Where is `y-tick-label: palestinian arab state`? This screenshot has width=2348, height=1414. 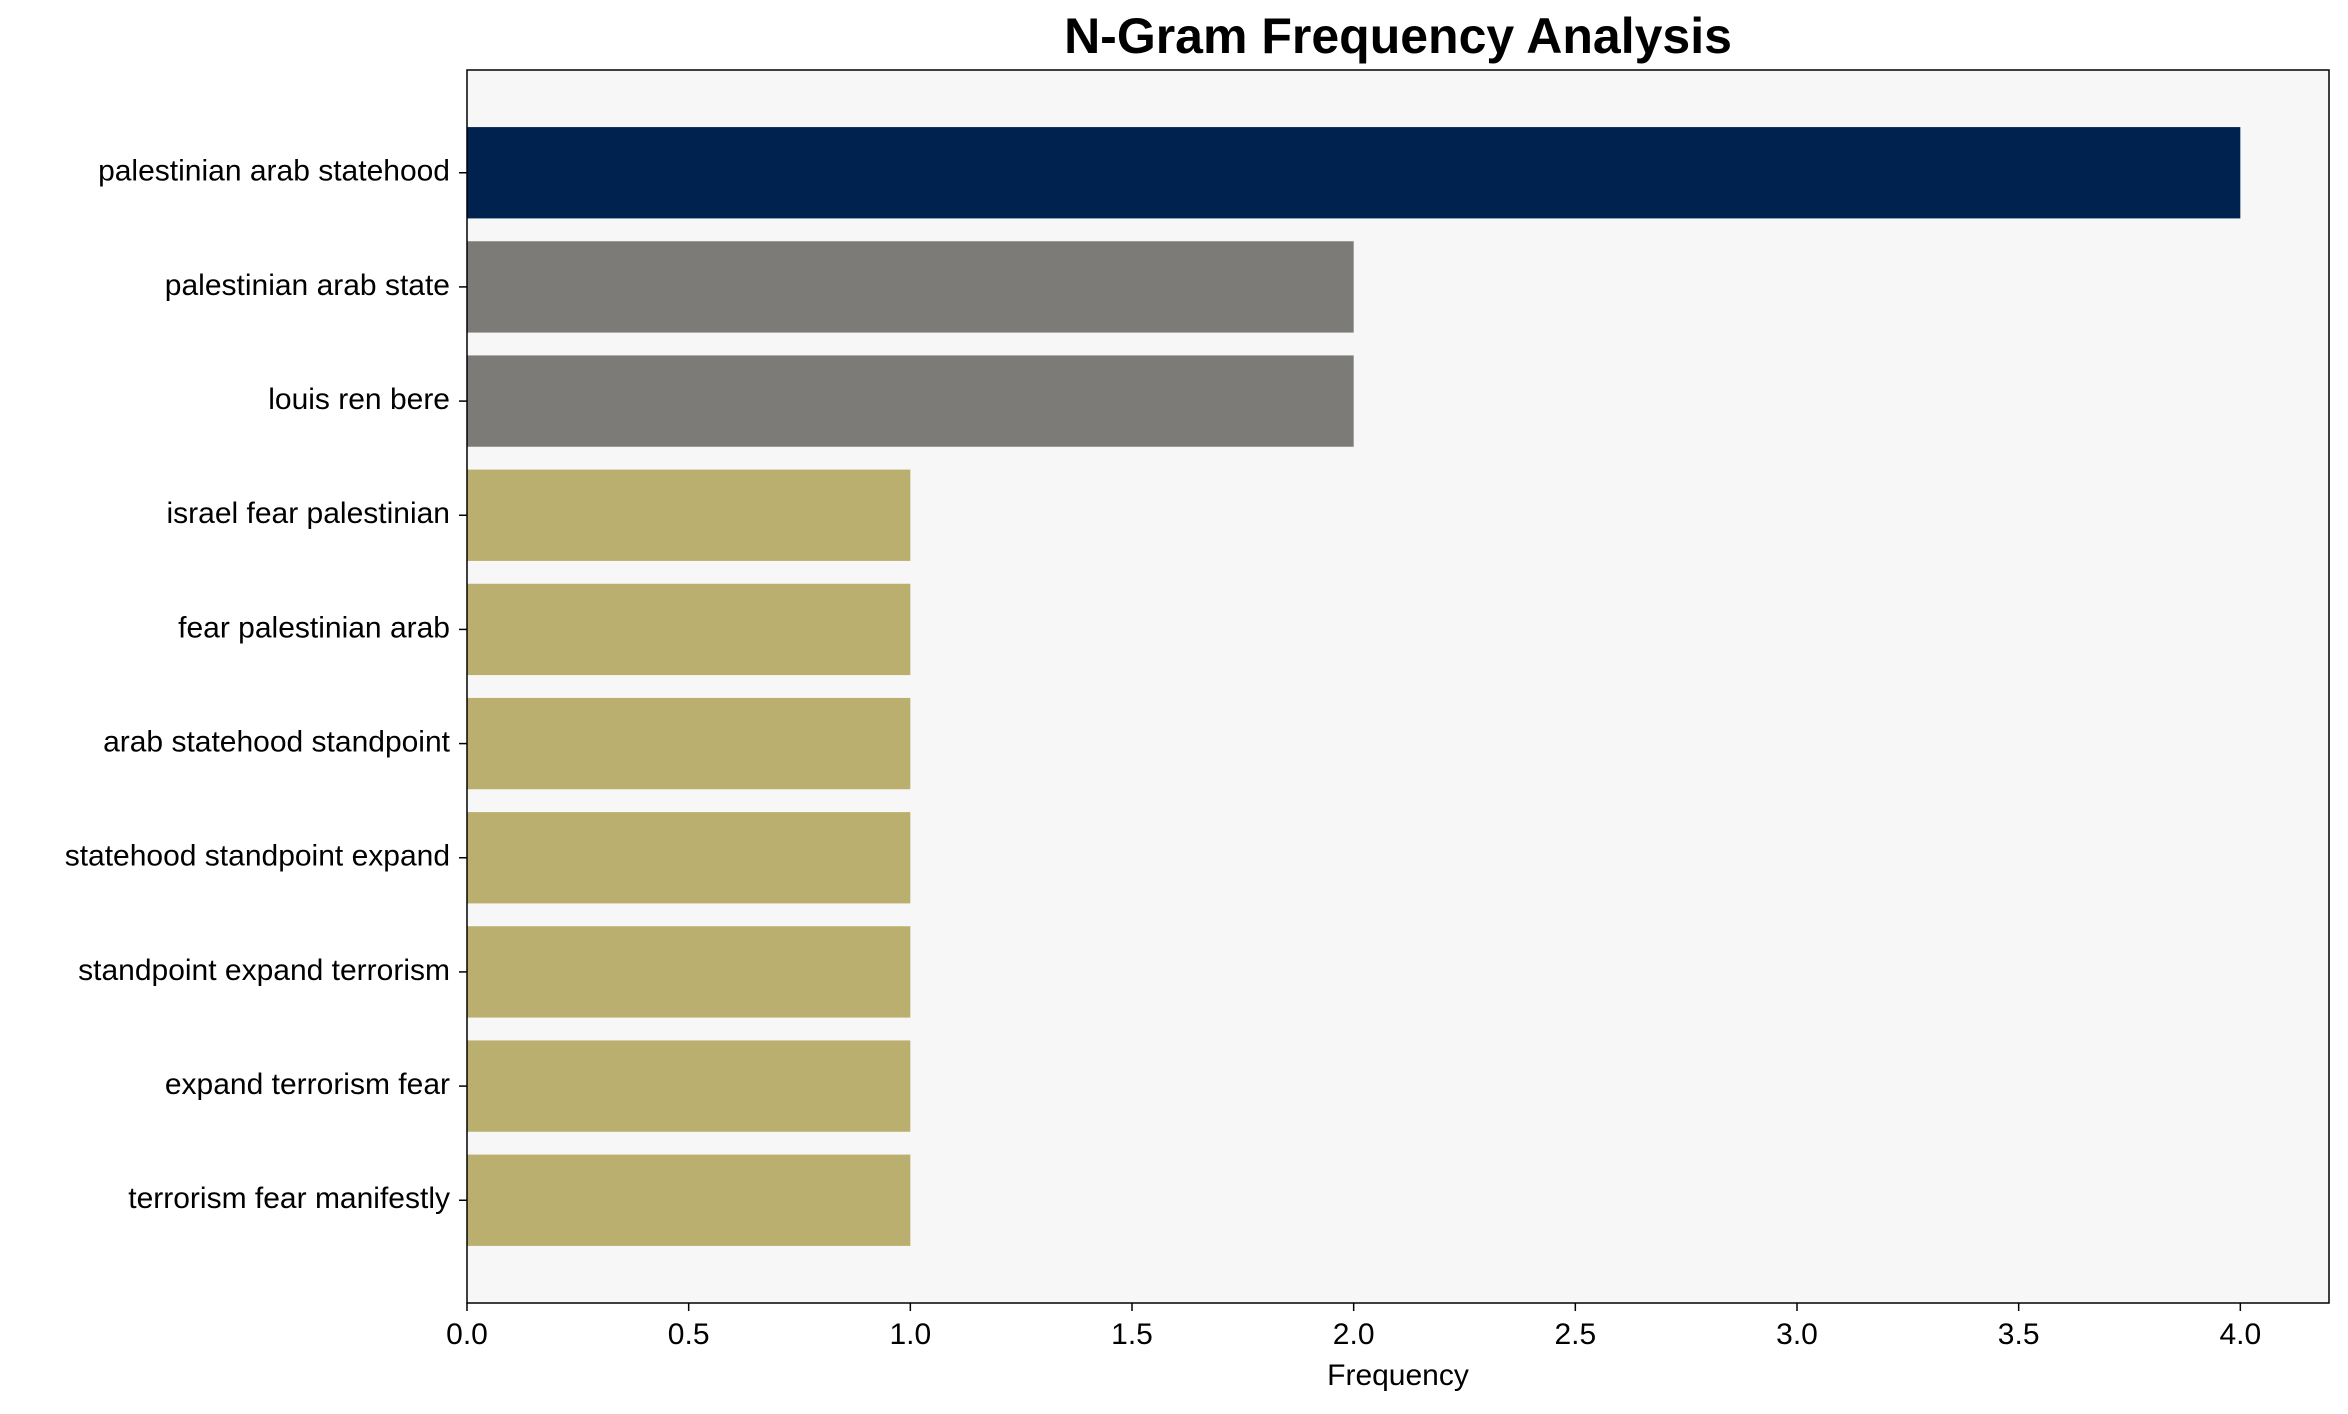
y-tick-label: palestinian arab state is located at coordinates (307, 285).